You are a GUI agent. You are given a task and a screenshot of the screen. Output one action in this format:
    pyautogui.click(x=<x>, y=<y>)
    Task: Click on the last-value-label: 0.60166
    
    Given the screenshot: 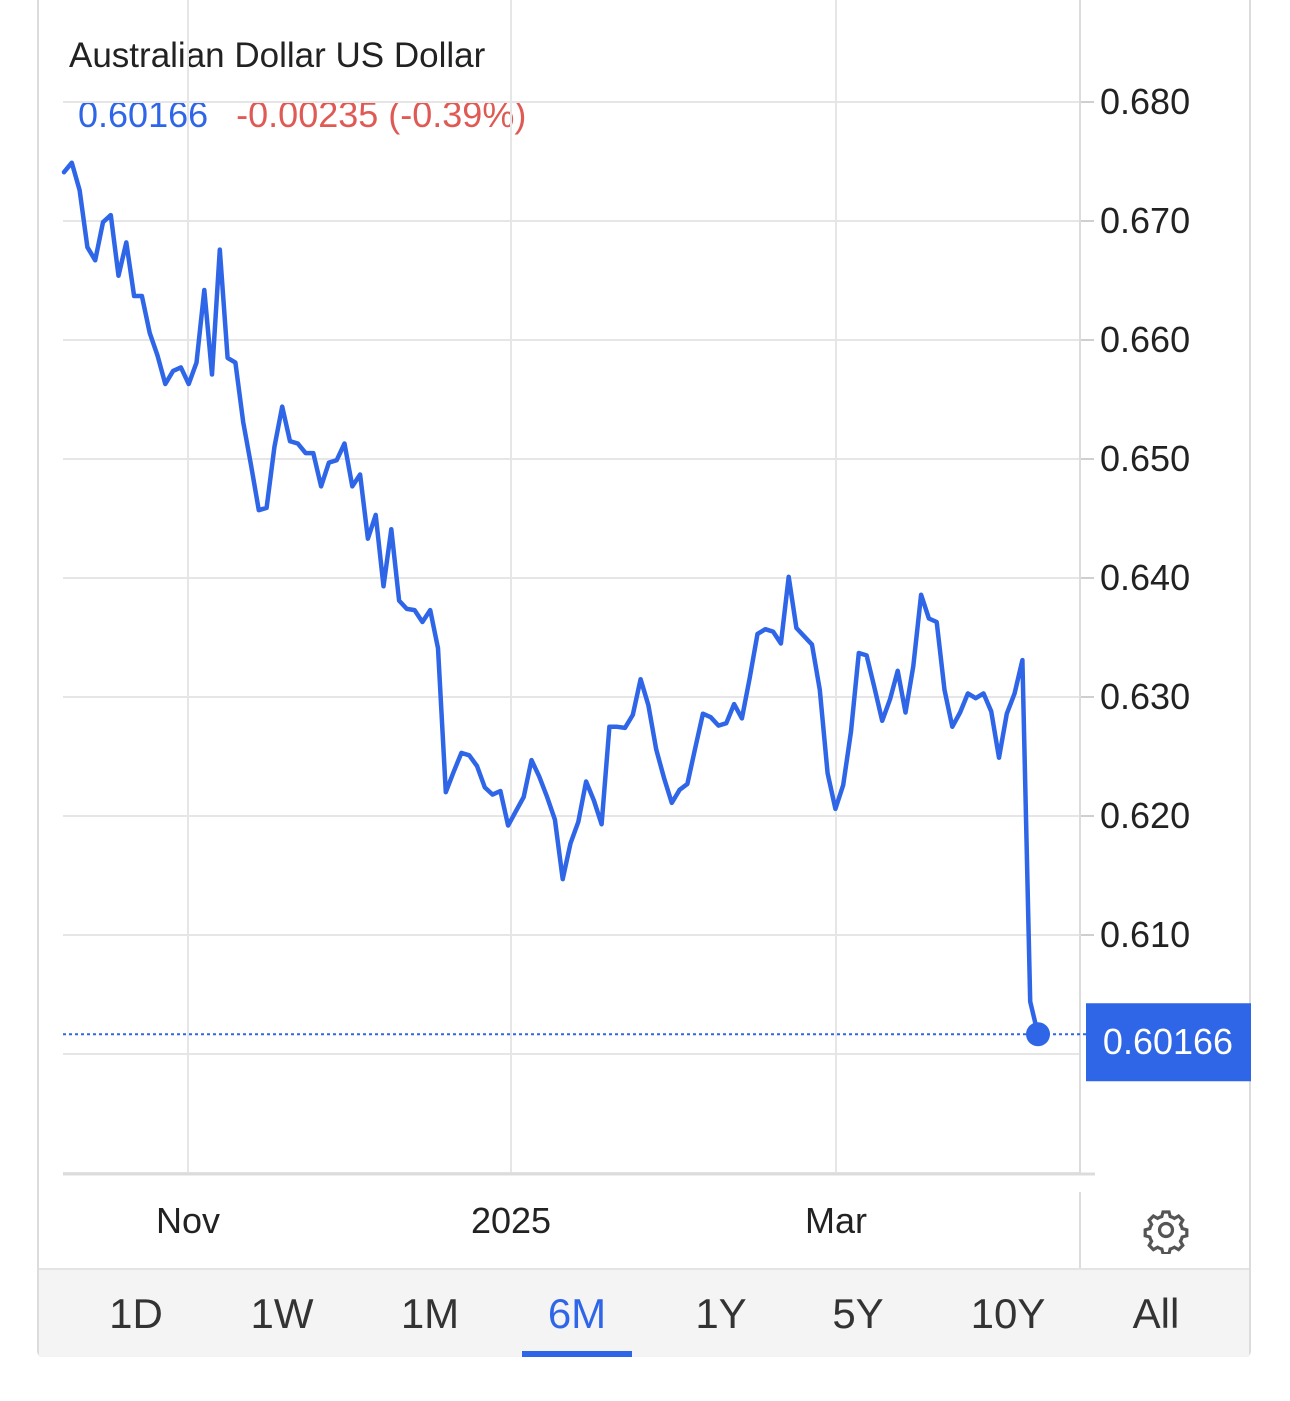 What is the action you would take?
    pyautogui.click(x=1168, y=1041)
    